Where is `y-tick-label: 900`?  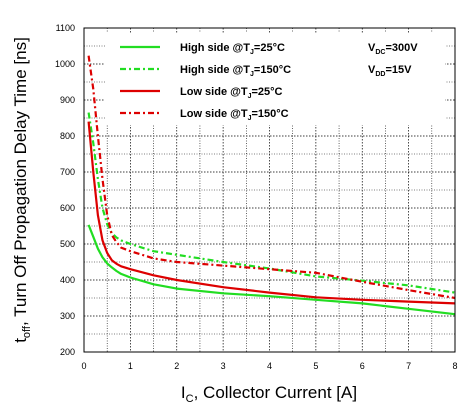 y-tick-label: 900 is located at coordinates (67, 100).